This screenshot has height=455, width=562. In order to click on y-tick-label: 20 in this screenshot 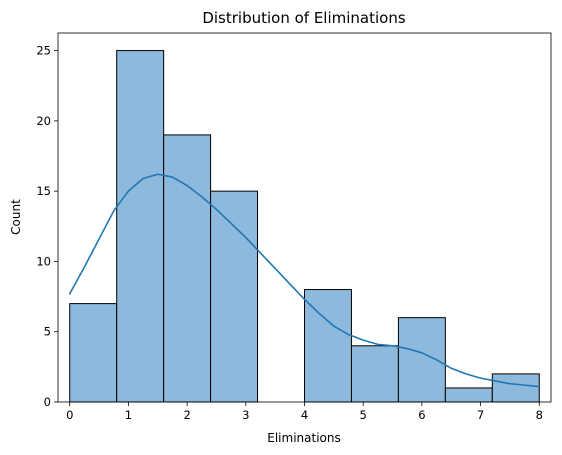, I will do `click(43, 121)`.